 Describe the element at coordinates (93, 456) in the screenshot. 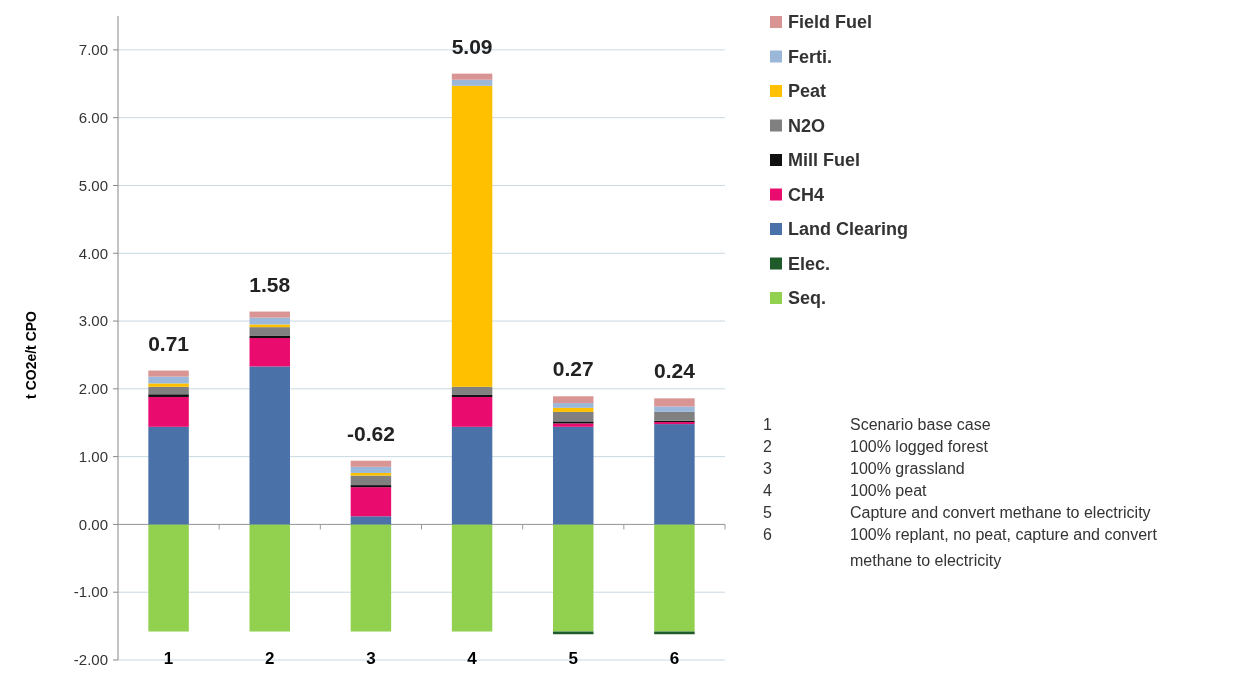

I see `y-tick-label: 1.00` at that location.